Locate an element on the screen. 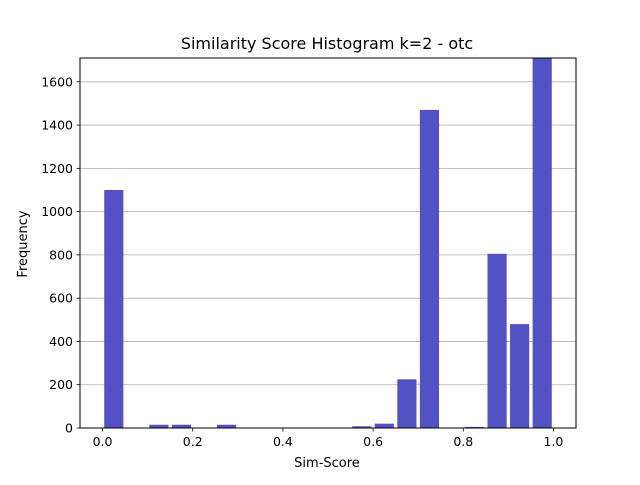  x-tick-label: 0.0 is located at coordinates (103, 441).